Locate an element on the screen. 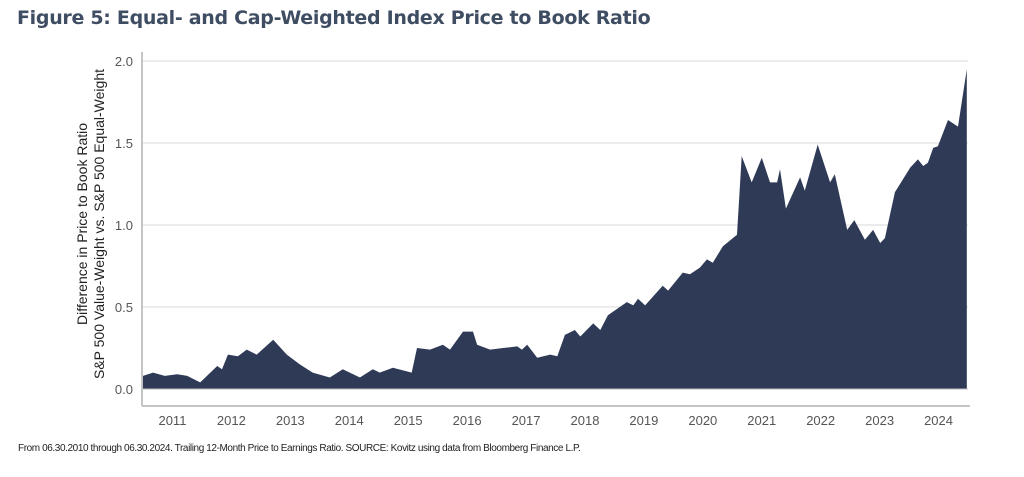 This screenshot has width=1024, height=477. x-tick-label: 2024 is located at coordinates (938, 420).